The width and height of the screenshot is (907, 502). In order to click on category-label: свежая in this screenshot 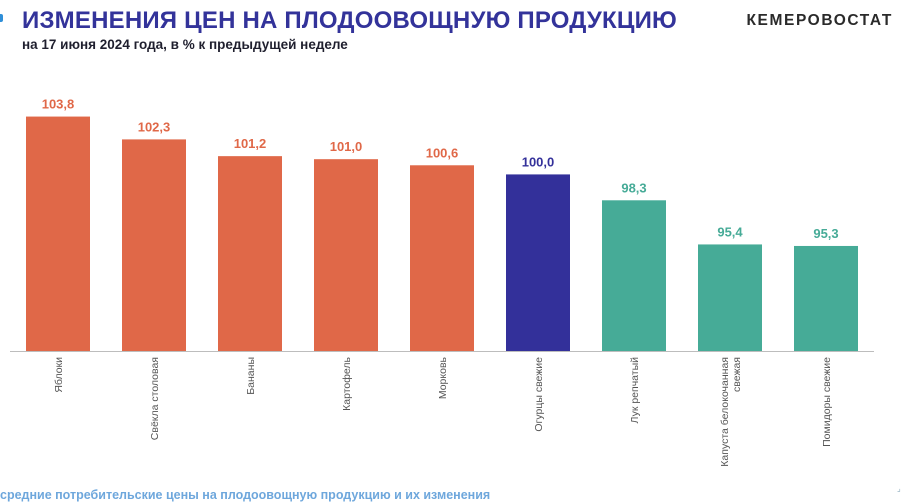, I will do `click(737, 374)`.